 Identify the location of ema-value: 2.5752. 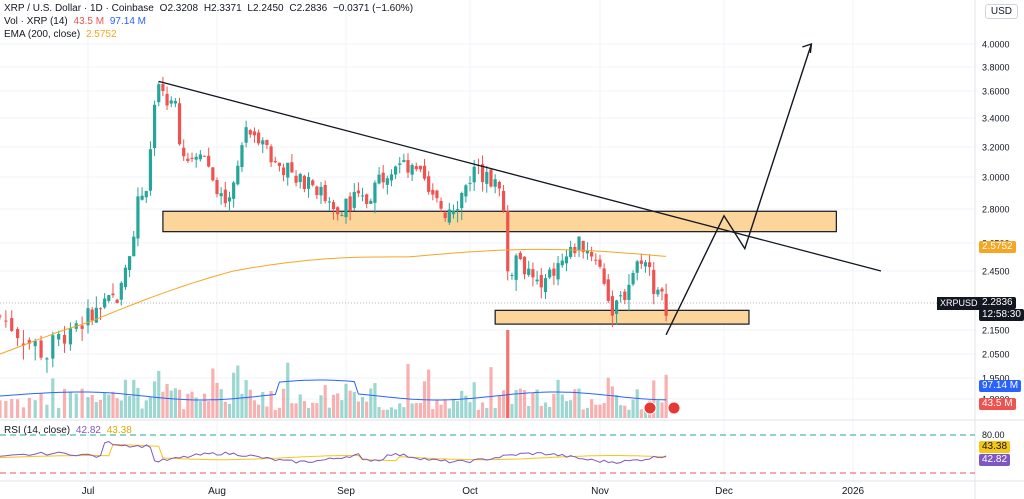
(101, 34).